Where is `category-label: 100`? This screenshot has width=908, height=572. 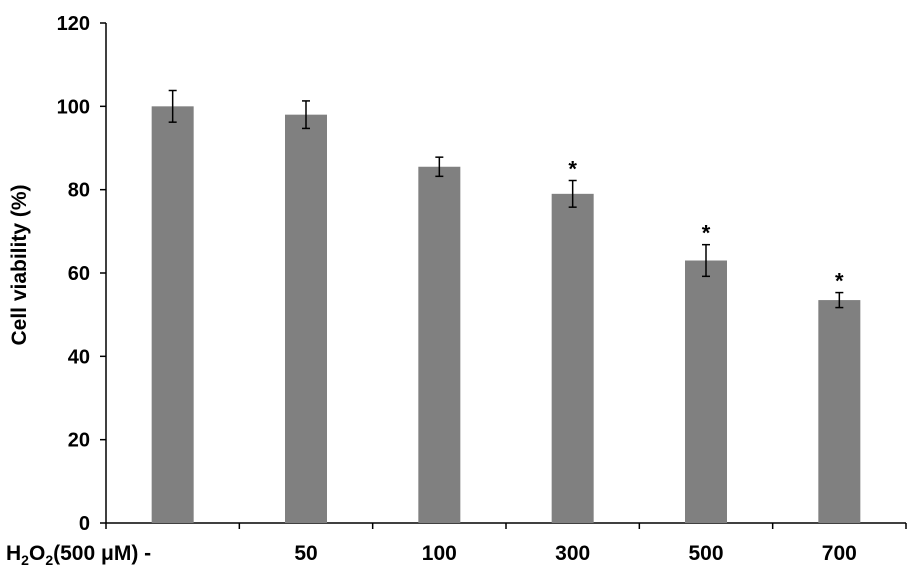
category-label: 100 is located at coordinates (439, 553).